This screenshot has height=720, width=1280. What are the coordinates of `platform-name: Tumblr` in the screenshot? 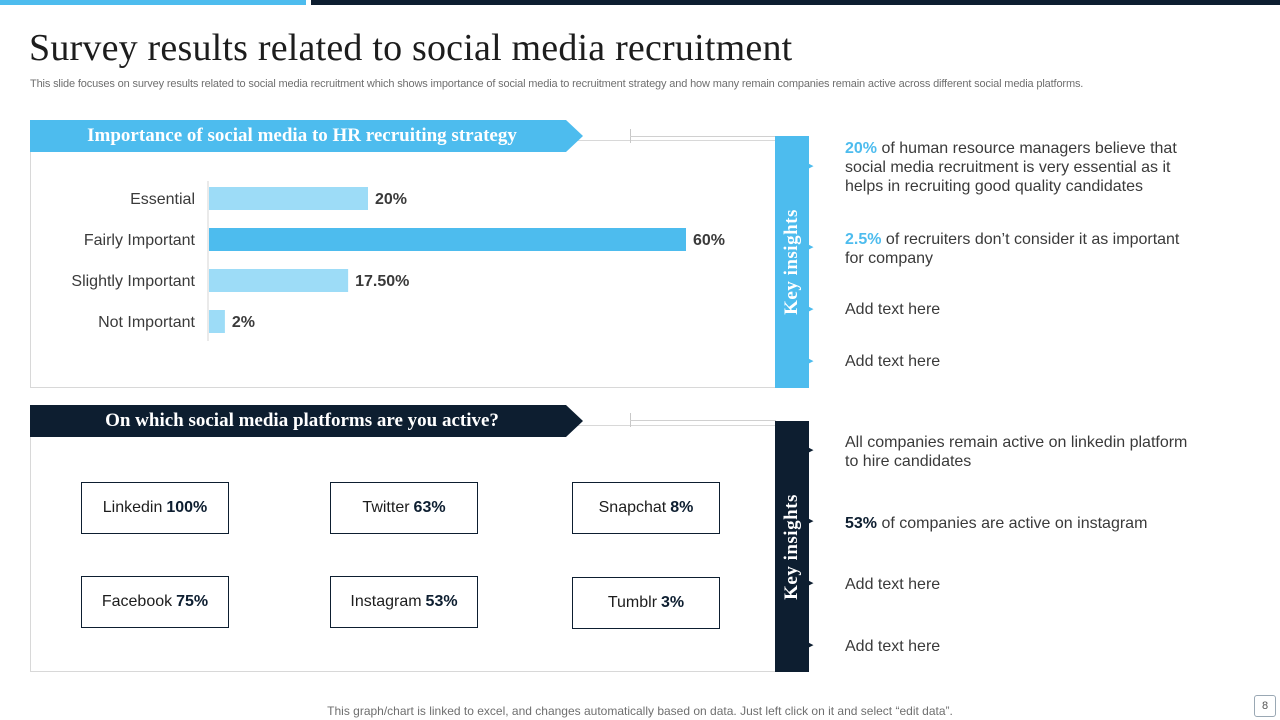 It's located at (632, 602).